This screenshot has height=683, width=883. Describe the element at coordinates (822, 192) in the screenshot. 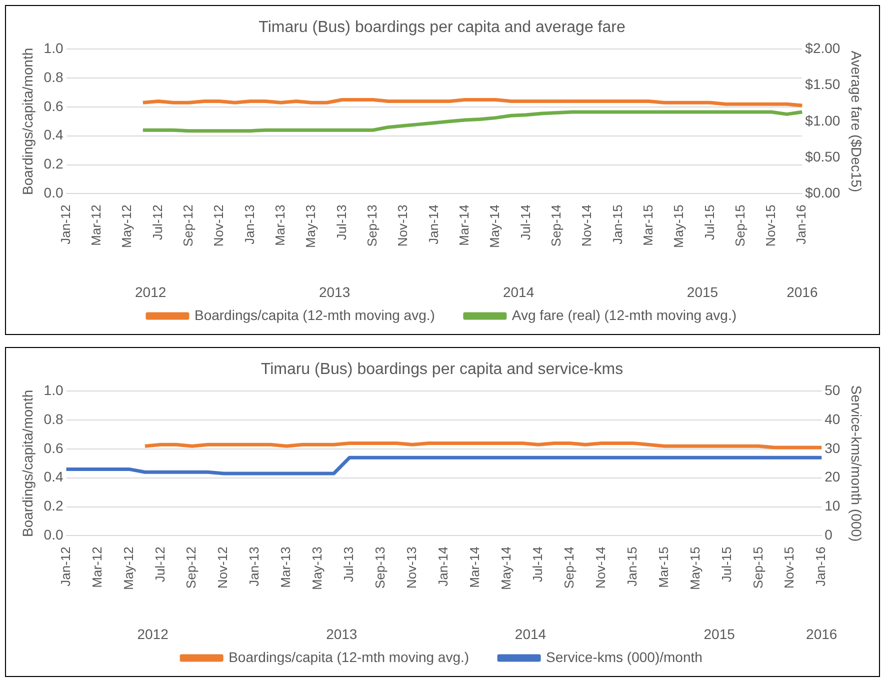

I see `y2-tick-label: $0.00` at that location.